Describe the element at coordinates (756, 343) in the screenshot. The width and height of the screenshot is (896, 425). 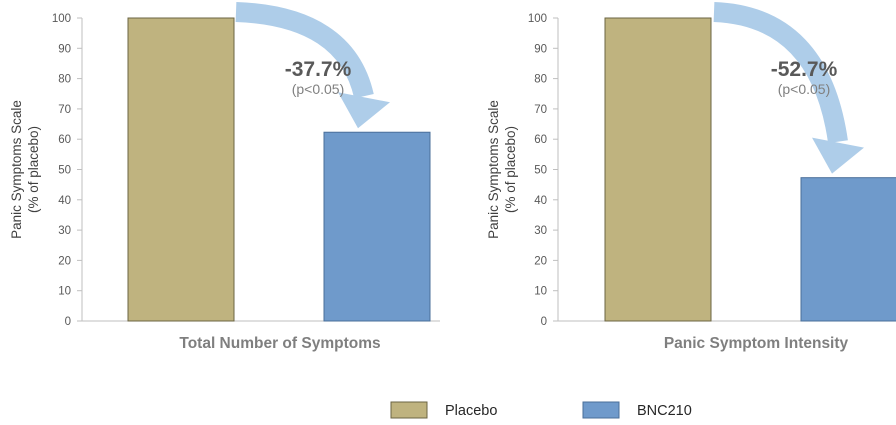
I see `x-axis-label: Panic Symptom Intensity` at that location.